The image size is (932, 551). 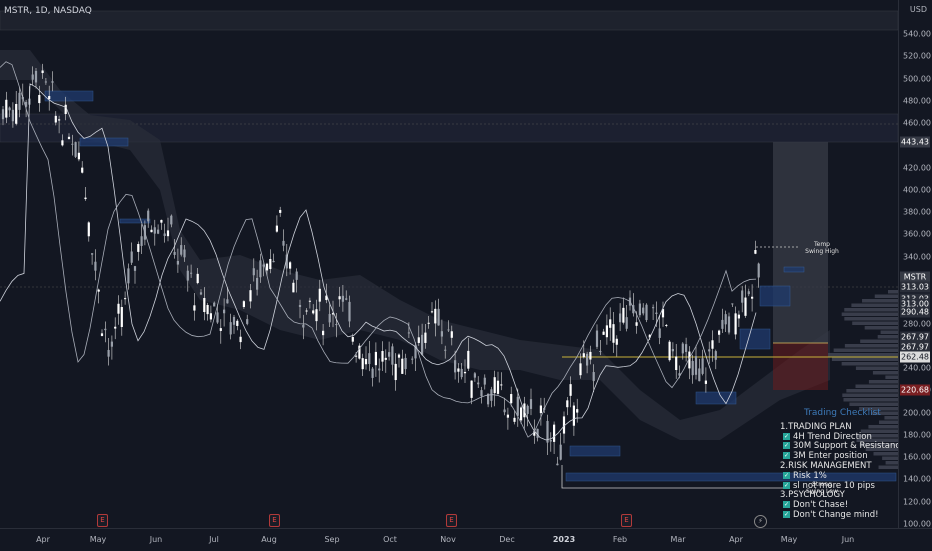 I want to click on price-tag: 262.48, so click(x=915, y=357).